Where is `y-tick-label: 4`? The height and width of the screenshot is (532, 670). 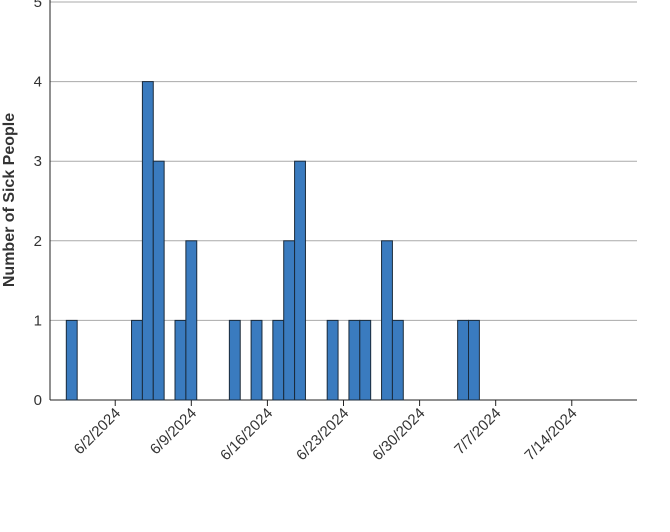 y-tick-label: 4 is located at coordinates (38, 82).